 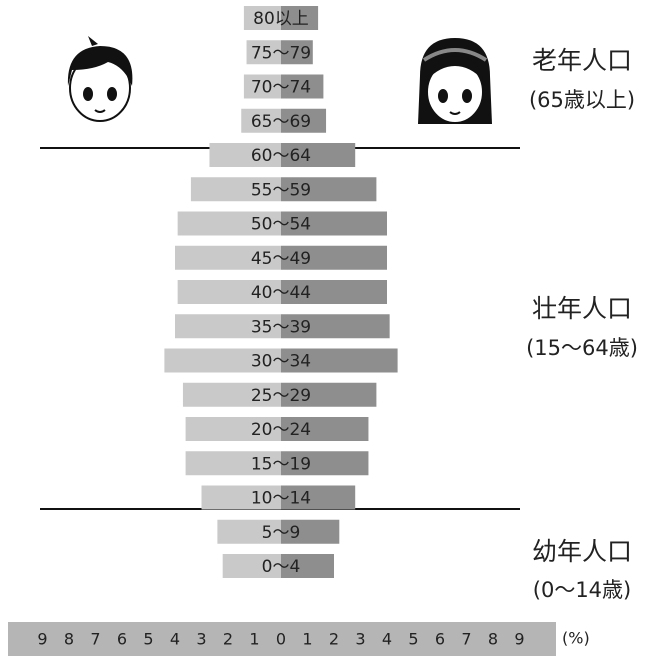 I want to click on age-label: 20～24, so click(x=281, y=430).